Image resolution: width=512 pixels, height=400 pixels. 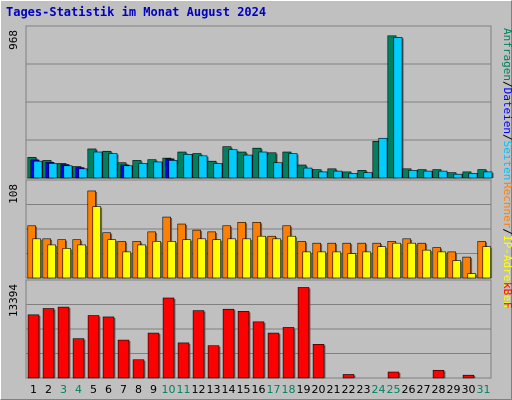 I want to click on legend-entry: /, so click(x=506, y=231).